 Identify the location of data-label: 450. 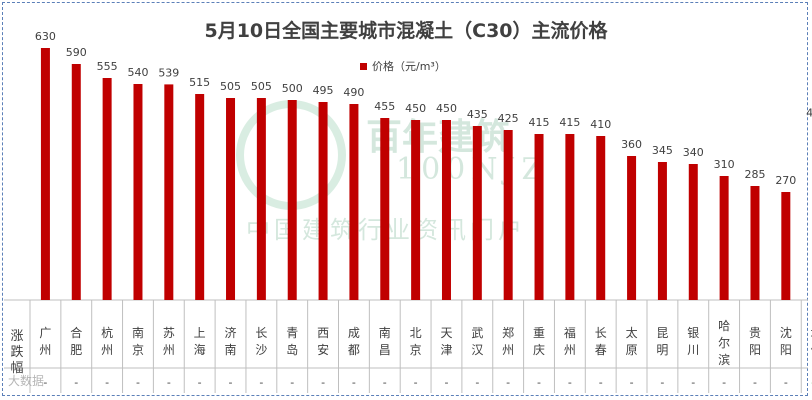
(446, 108).